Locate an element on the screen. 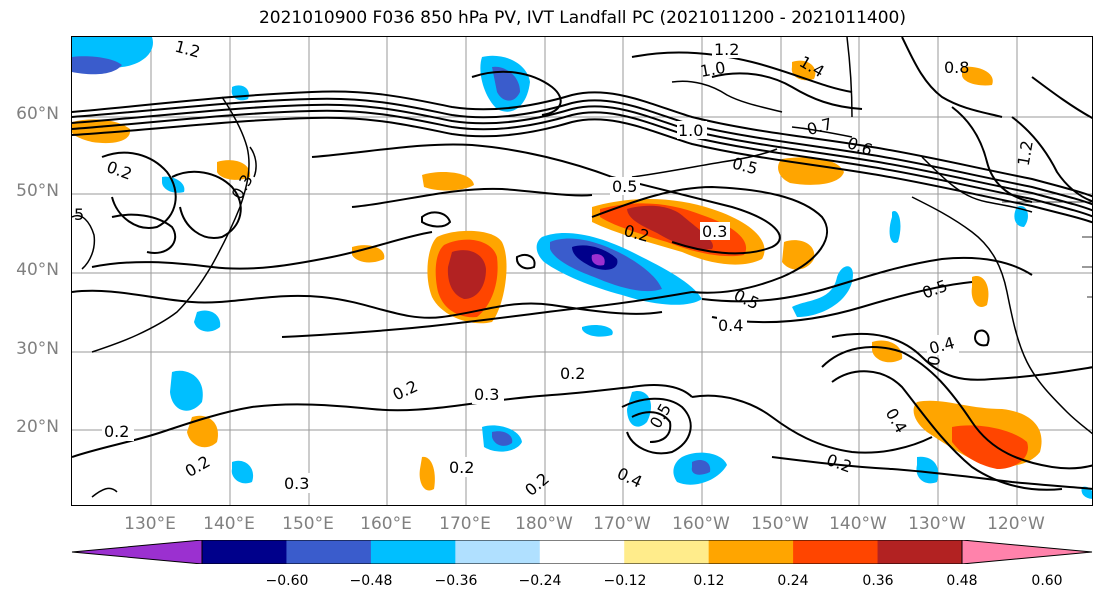 The width and height of the screenshot is (1105, 601). lon-label: 140°E is located at coordinates (229, 524).